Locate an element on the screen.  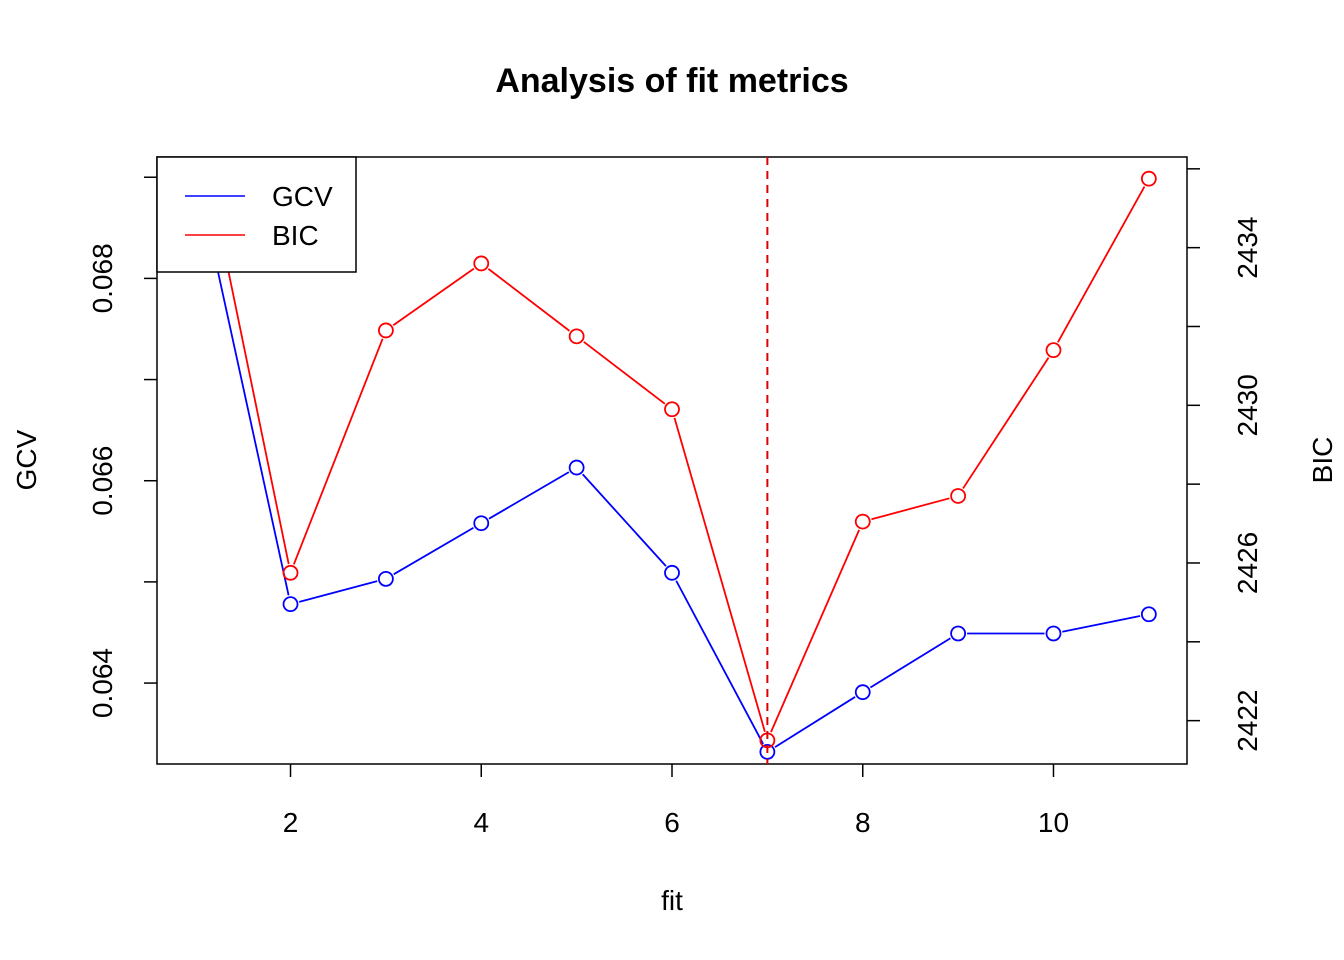
chart-title: Analysis of fit metrics is located at coordinates (671, 81).